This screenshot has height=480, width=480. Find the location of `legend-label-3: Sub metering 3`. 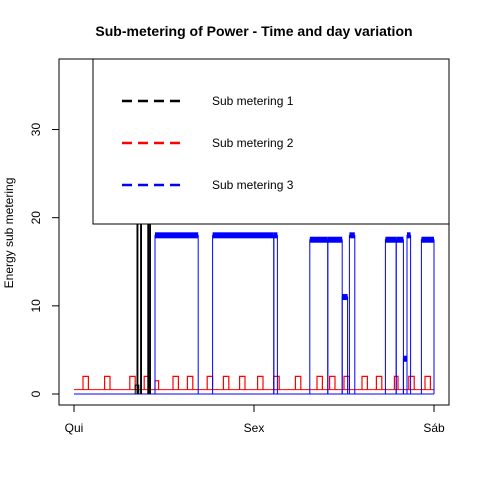

legend-label-3: Sub metering 3 is located at coordinates (253, 185).